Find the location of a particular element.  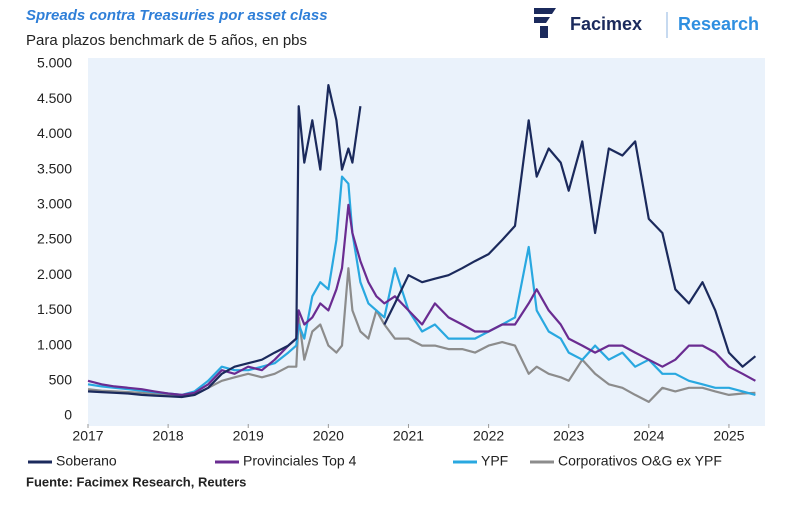

logo-icon is located at coordinates (545, 23).